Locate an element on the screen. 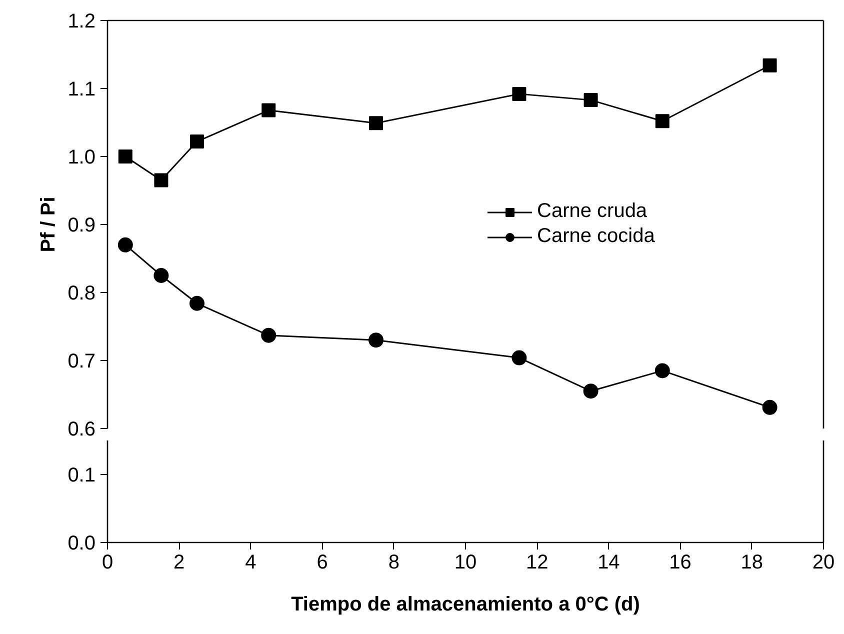 Image resolution: width=844 pixels, height=634 pixels. y-tick-label: 0.6 is located at coordinates (82, 429).